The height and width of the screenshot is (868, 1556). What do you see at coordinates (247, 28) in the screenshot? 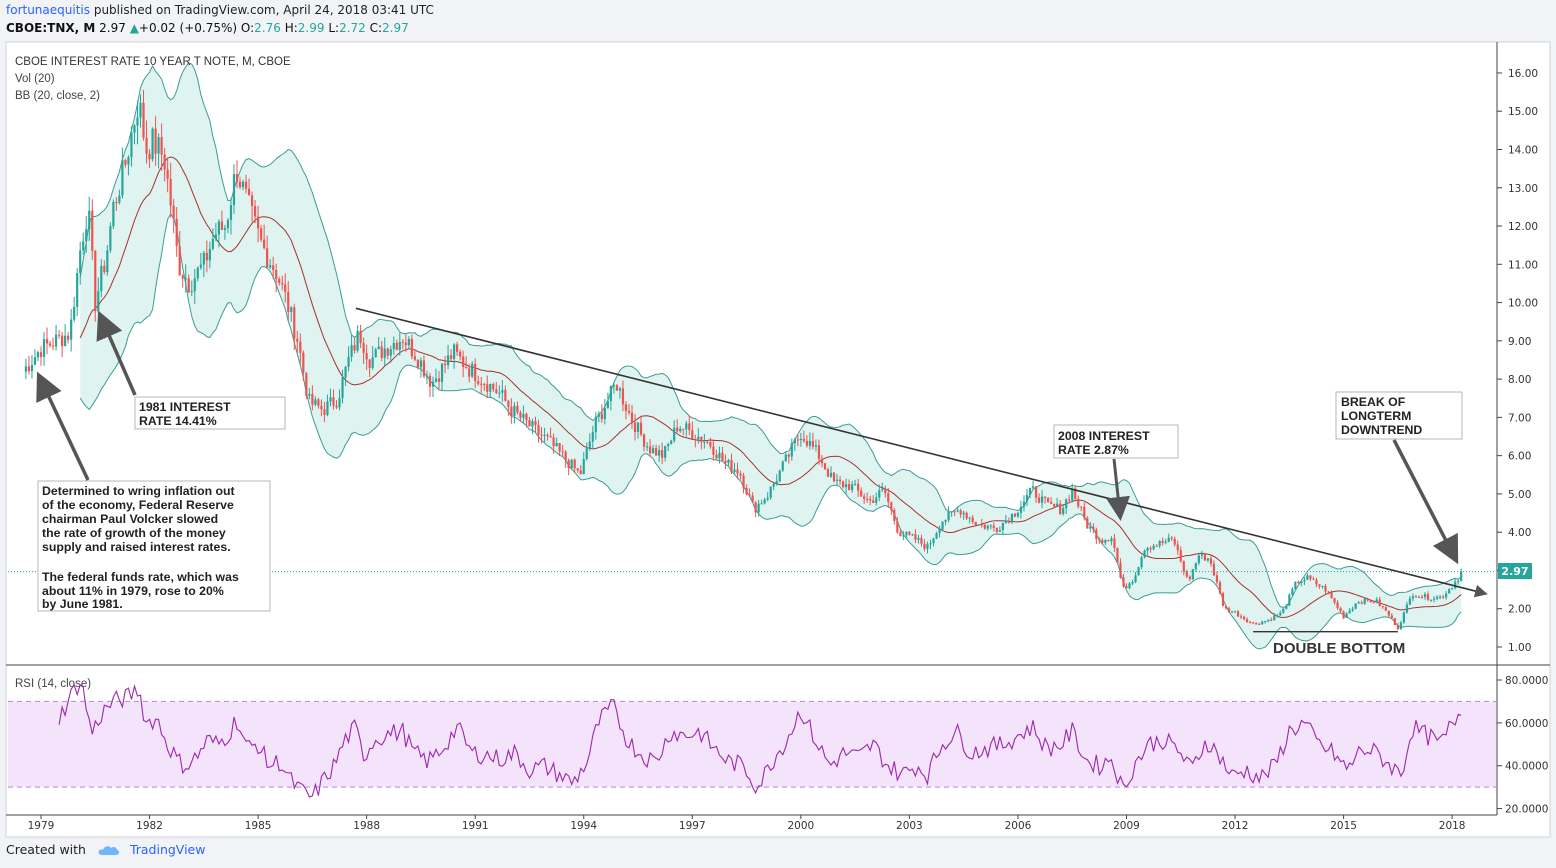
I see `open-label: O:` at bounding box center [247, 28].